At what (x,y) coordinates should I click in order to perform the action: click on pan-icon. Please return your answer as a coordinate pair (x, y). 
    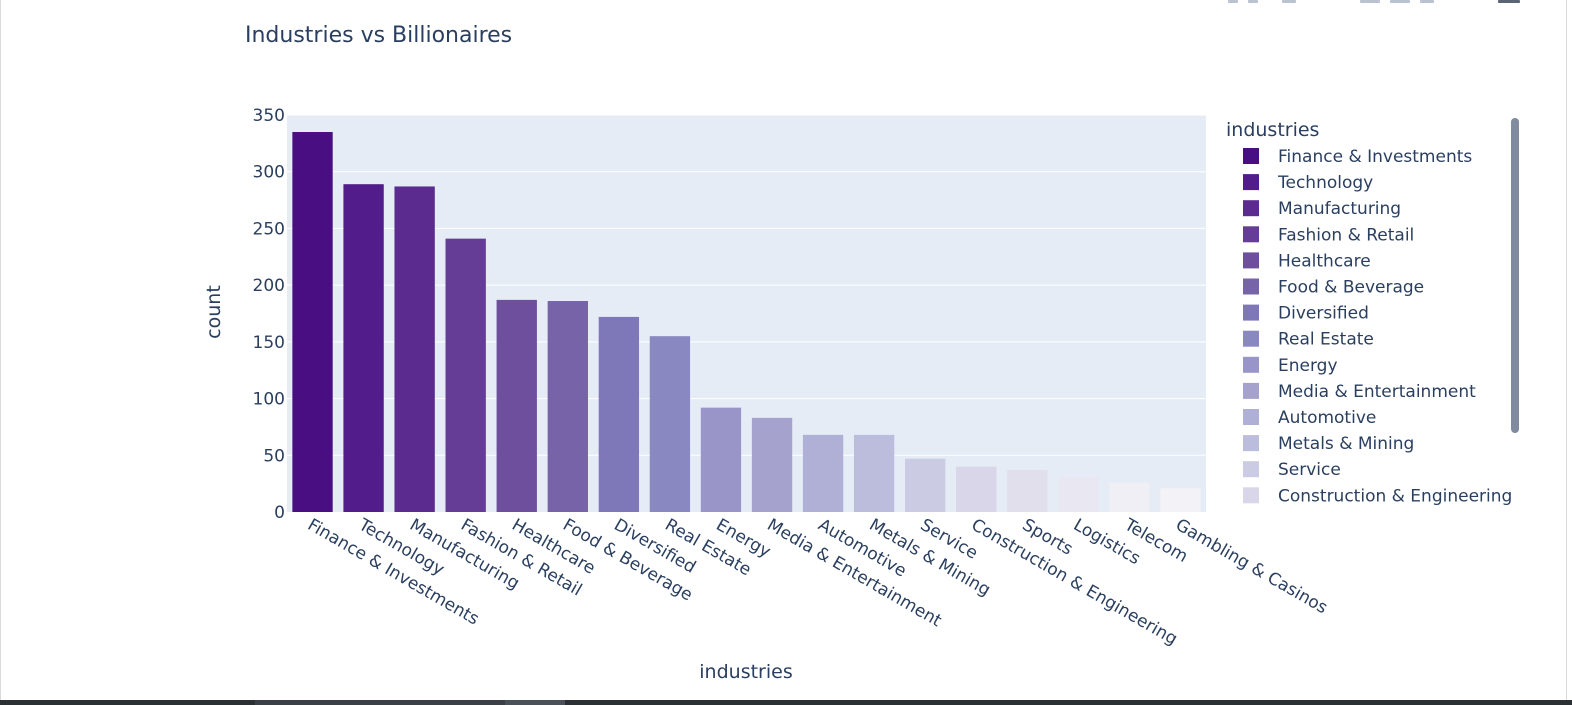
    Looking at the image, I should click on (1233, 1).